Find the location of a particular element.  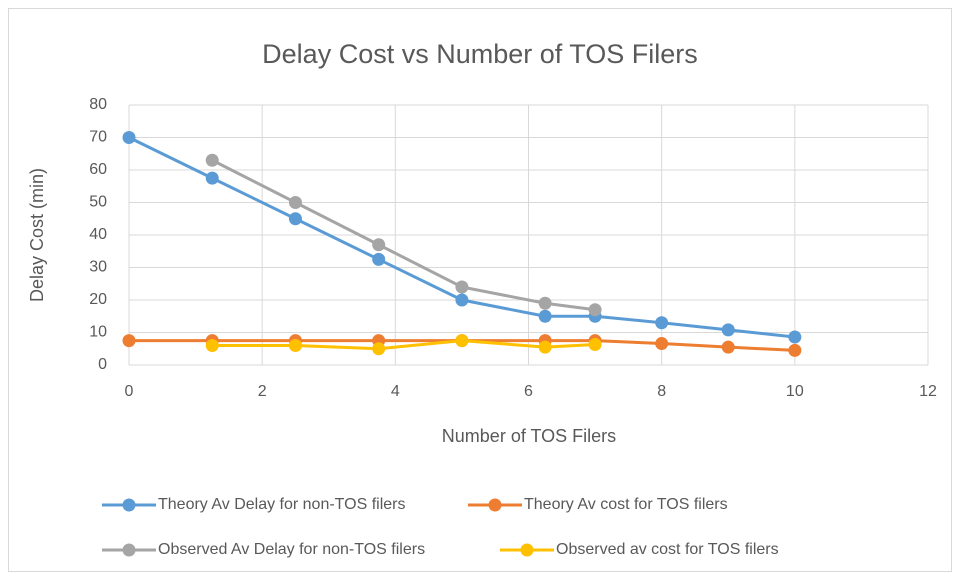

x-tick-label: 8 is located at coordinates (661, 391).